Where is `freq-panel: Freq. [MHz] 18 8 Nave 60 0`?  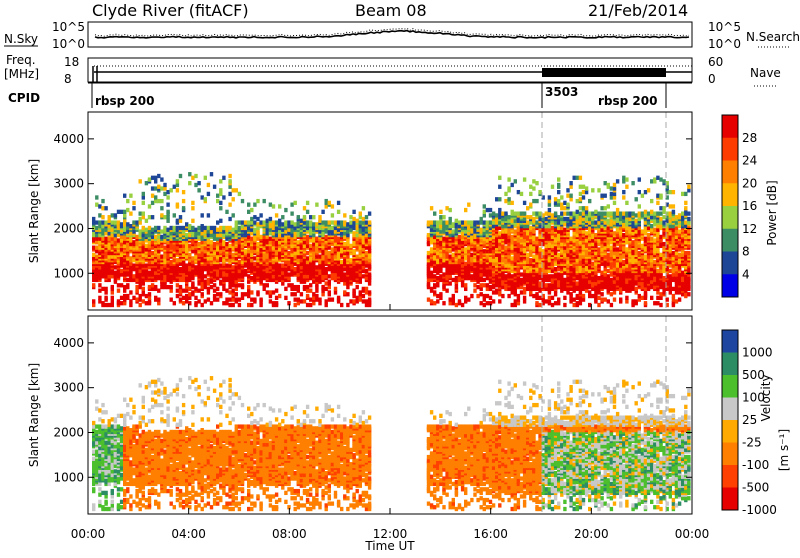
freq-panel: Freq. [MHz] 18 8 Nave 60 0 is located at coordinates (392, 69).